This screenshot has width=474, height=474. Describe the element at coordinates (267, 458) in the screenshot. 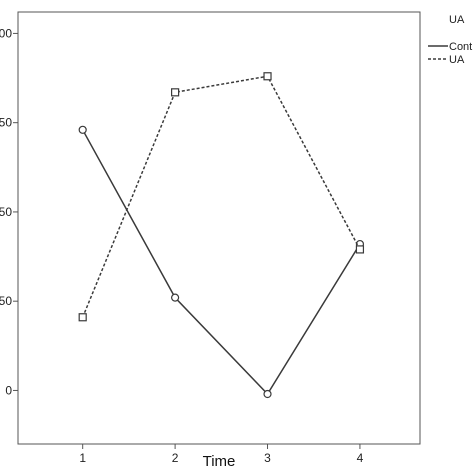

I see `x-tick-label: 3` at that location.